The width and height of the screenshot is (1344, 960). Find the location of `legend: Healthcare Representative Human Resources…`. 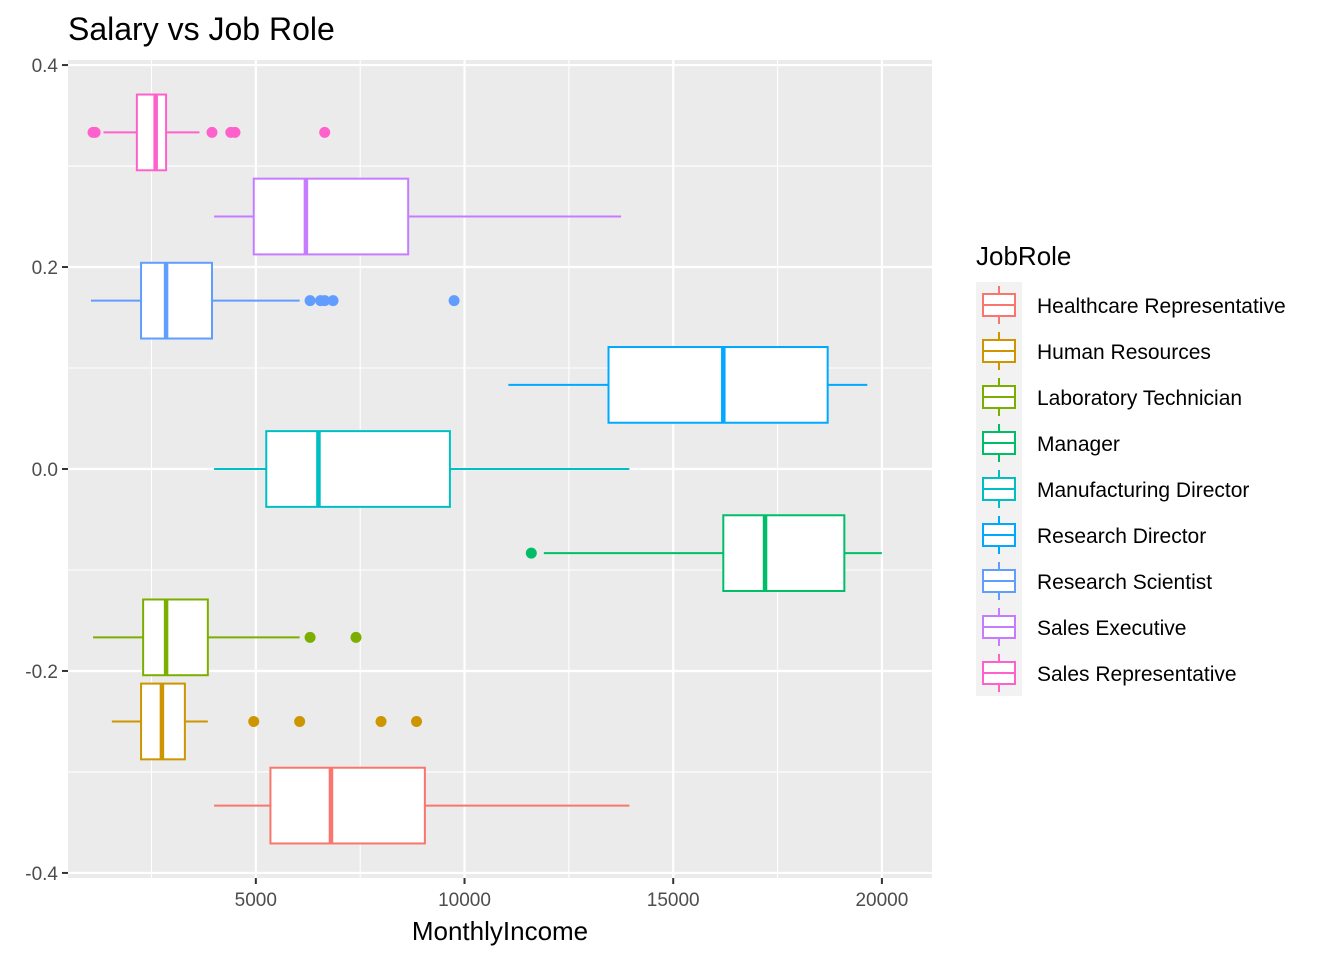

legend: Healthcare Representative Human Resources… is located at coordinates (1131, 489).